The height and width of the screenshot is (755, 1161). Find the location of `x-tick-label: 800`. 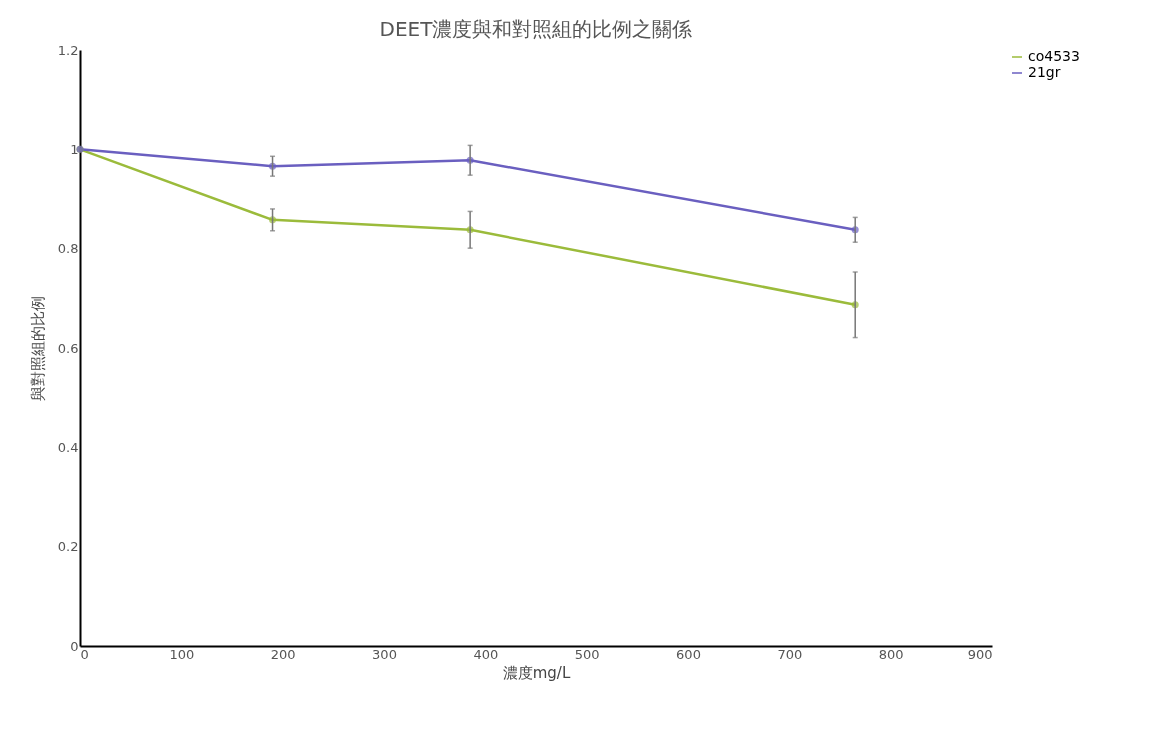

x-tick-label: 800 is located at coordinates (891, 654).